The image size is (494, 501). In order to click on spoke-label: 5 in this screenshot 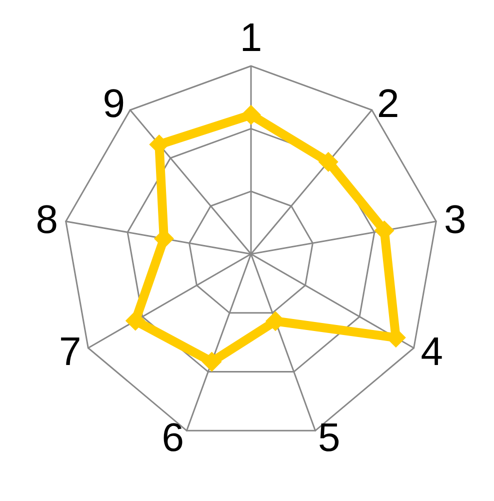, I will do `click(329, 438)`.